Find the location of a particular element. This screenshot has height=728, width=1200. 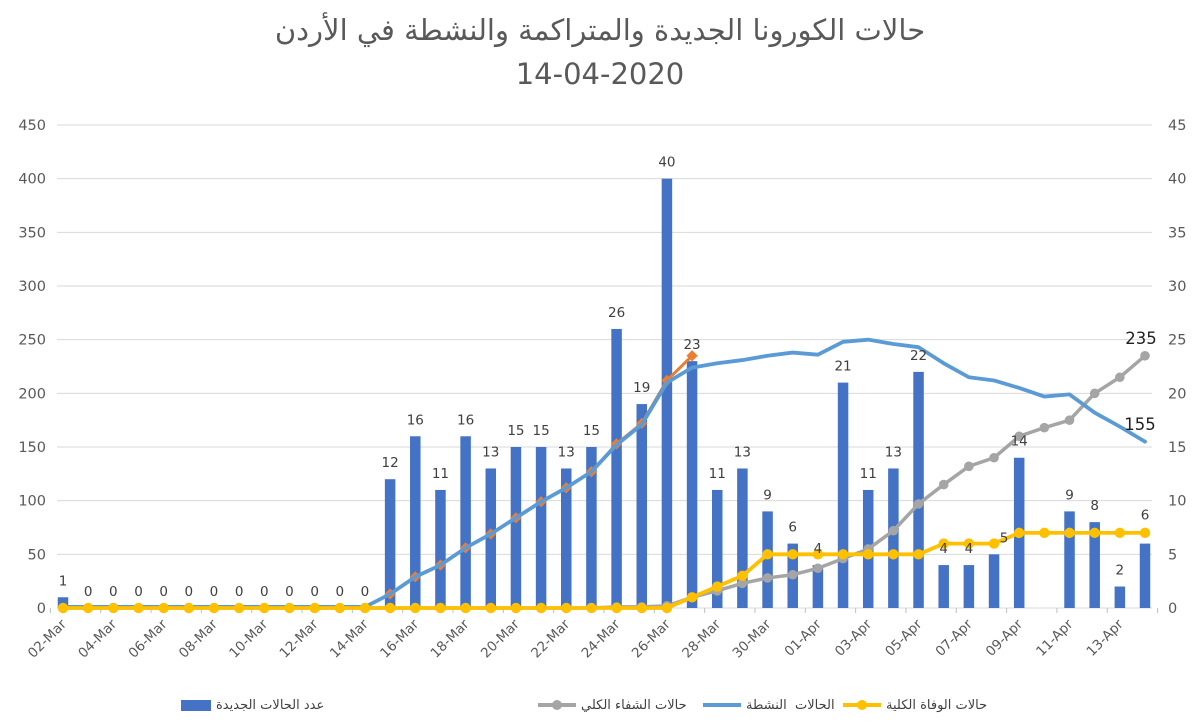

legend-item-0: عدد الحالات الجديدة is located at coordinates (252, 705).